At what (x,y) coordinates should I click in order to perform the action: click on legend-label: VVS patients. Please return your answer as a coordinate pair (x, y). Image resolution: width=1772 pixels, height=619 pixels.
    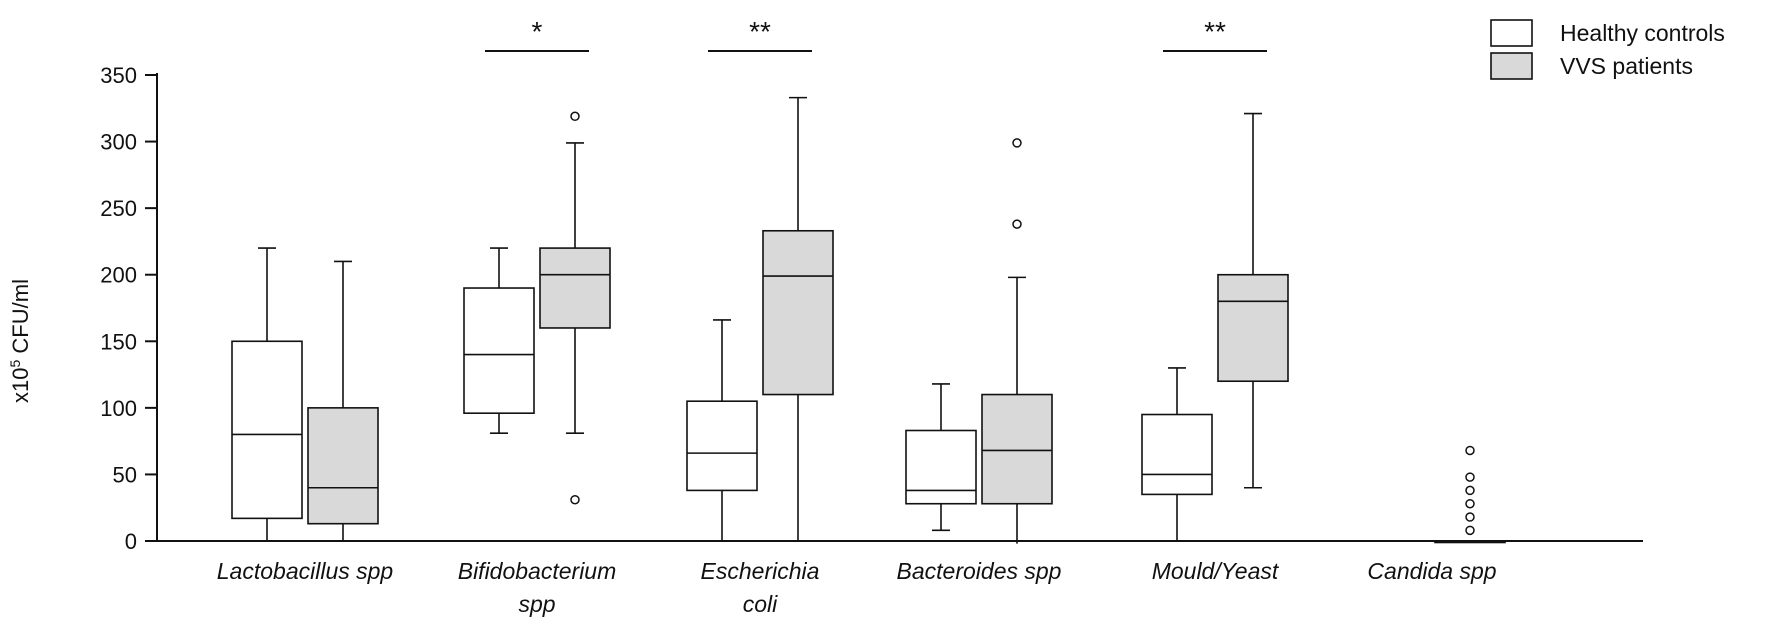
    Looking at the image, I should click on (1626, 66).